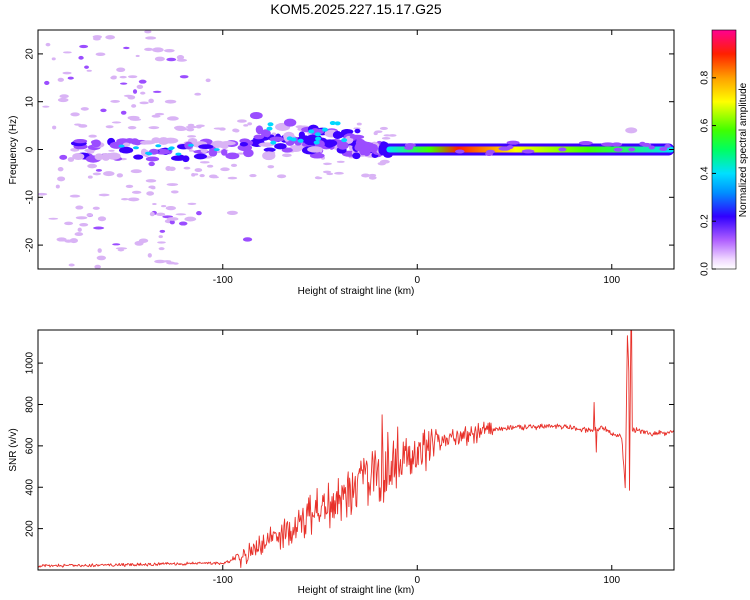  Describe the element at coordinates (30, 528) in the screenshot. I see `snr-y-tick-label: 200` at that location.